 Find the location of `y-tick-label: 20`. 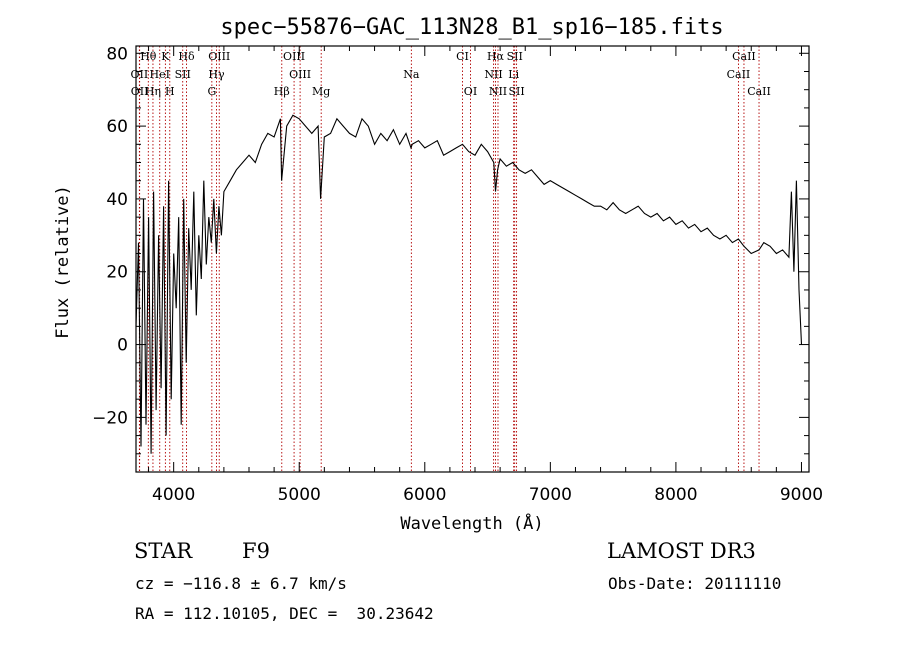

y-tick-label: 20 is located at coordinates (117, 273).